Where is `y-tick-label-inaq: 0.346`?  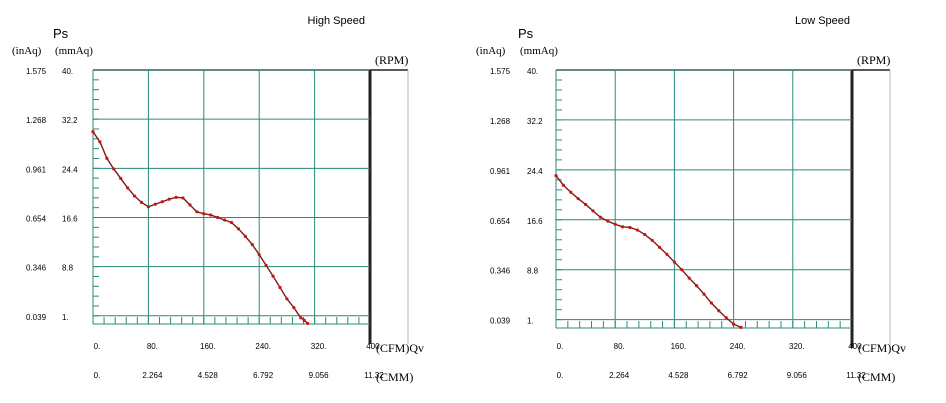 y-tick-label-inaq: 0.346 is located at coordinates (500, 271).